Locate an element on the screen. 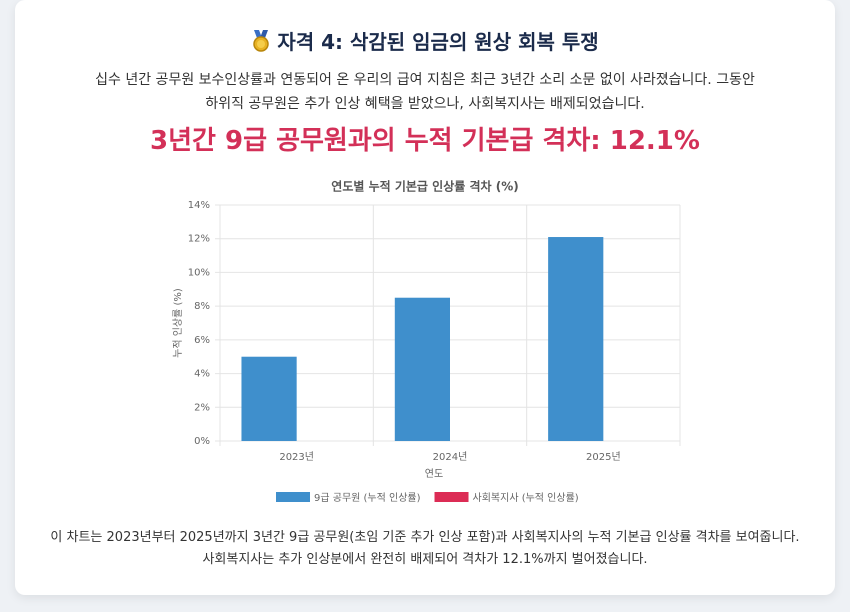  heading: 자격 4: 삭감된 임금의 원상 회복 투쟁 is located at coordinates (425, 40).